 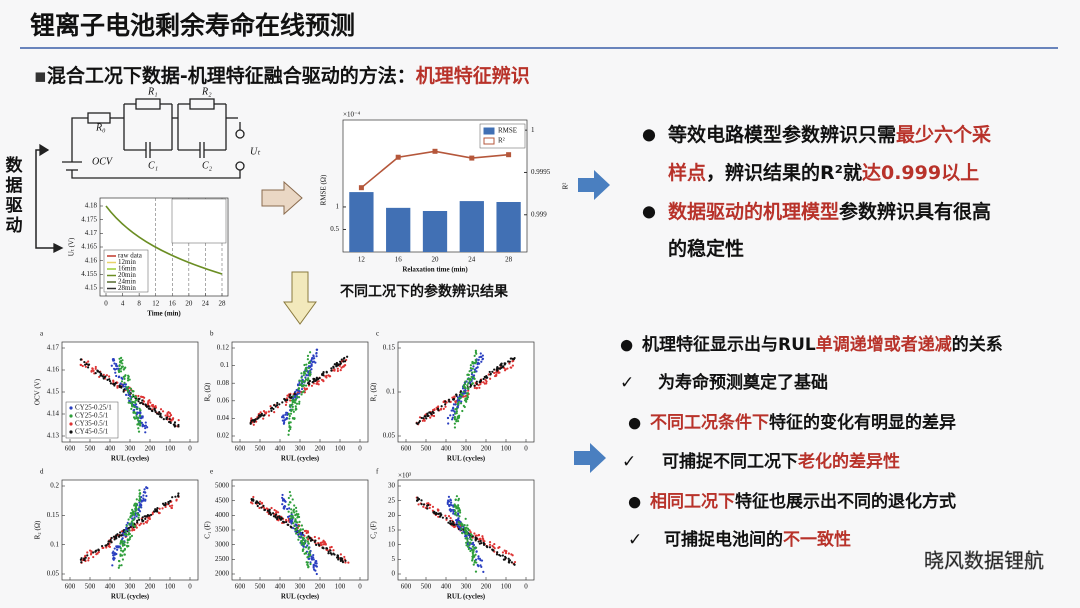 I want to click on text-segment: 的关系, so click(x=977, y=344).